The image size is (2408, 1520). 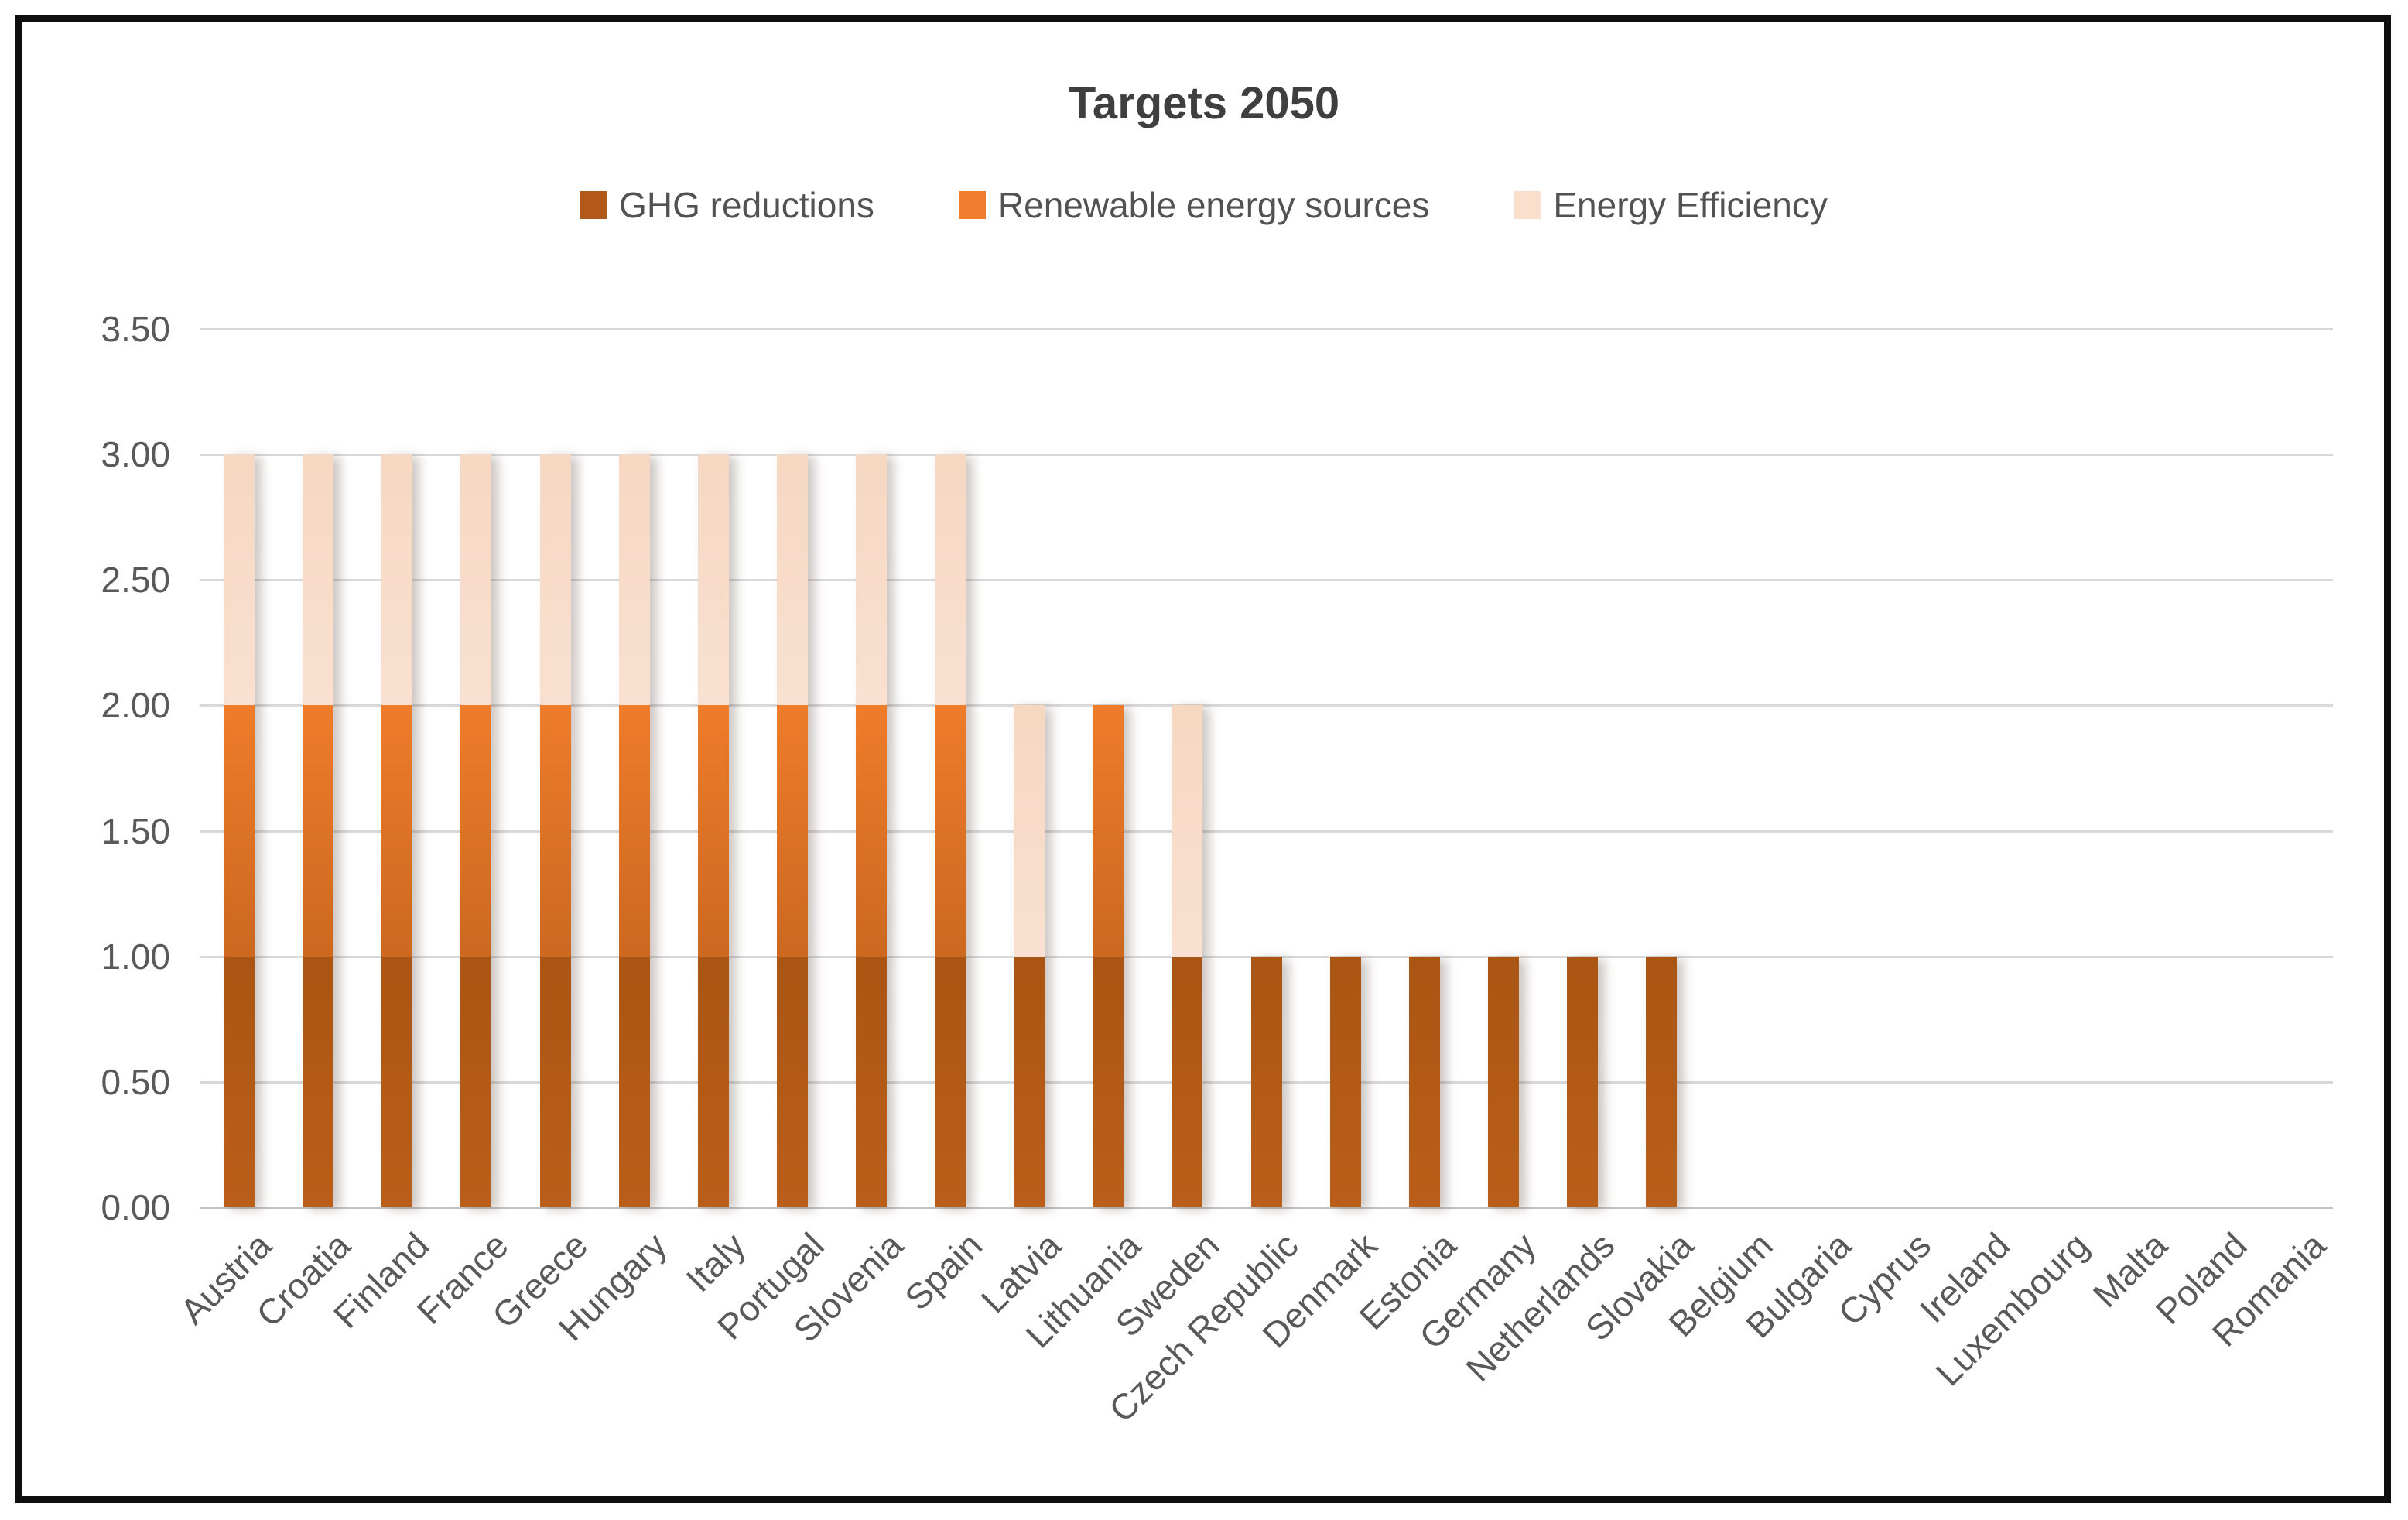 I want to click on bar-segment-ghg-reductions-czech-republic, so click(x=1266, y=1081).